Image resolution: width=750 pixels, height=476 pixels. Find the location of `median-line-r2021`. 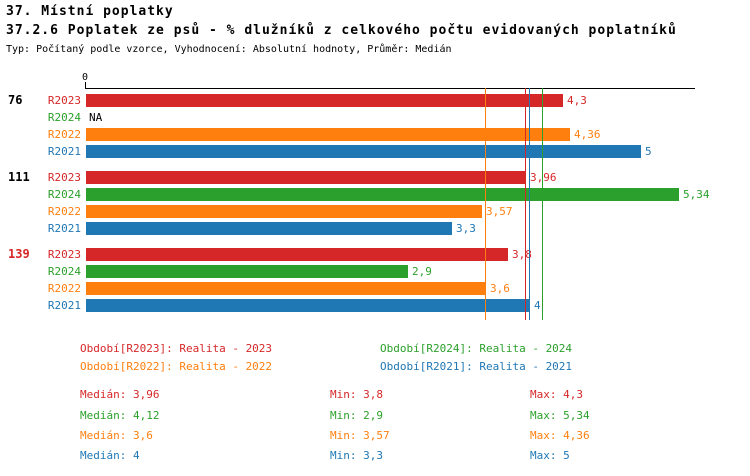

median-line-r2021 is located at coordinates (529, 204).